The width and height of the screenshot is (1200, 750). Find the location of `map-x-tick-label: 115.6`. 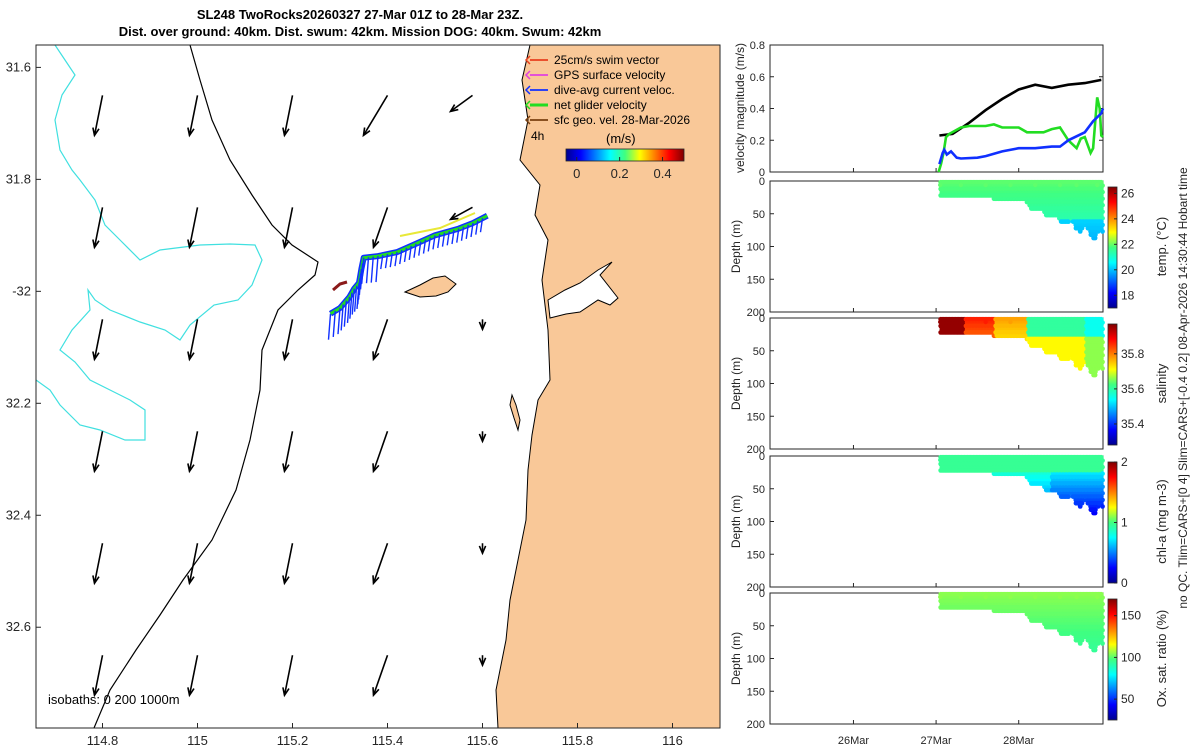

map-x-tick-label: 115.6 is located at coordinates (483, 740).